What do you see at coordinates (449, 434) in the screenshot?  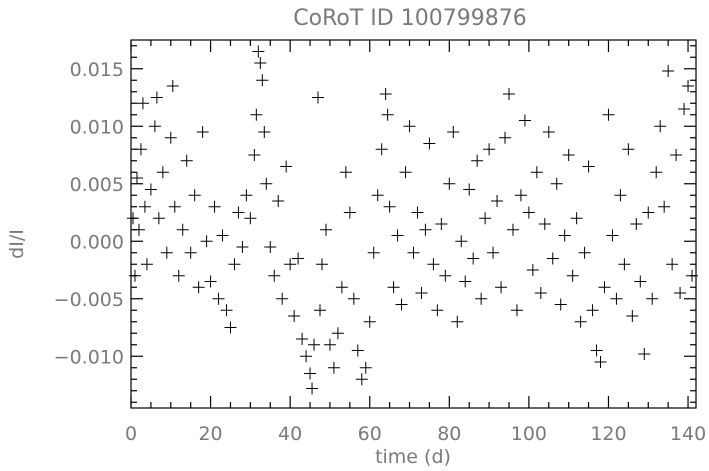 I see `x-tick-label: 80` at bounding box center [449, 434].